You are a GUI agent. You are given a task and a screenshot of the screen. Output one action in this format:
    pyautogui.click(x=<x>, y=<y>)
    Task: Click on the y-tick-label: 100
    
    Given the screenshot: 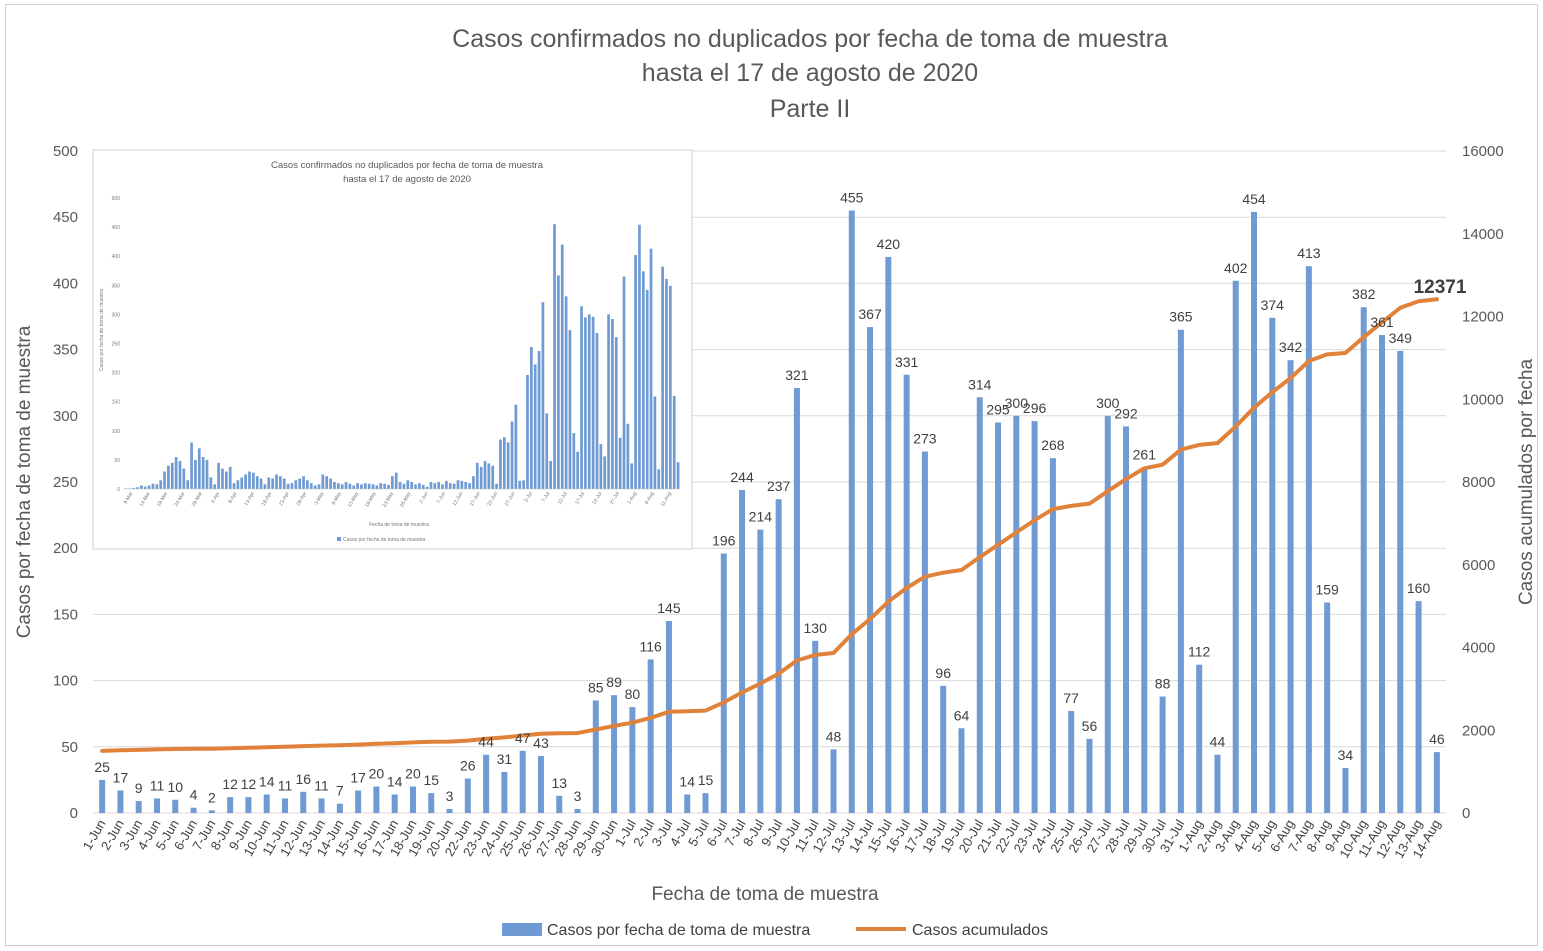 What is the action you would take?
    pyautogui.click(x=65, y=681)
    